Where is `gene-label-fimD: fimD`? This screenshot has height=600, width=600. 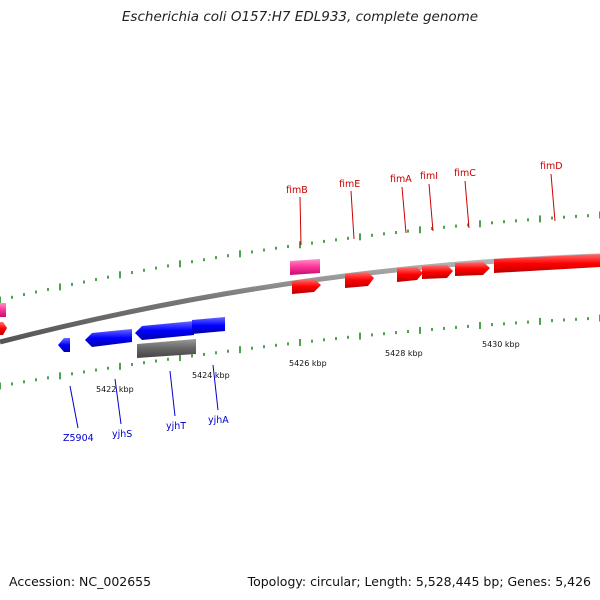 gene-label-fimD: fimD is located at coordinates (551, 166).